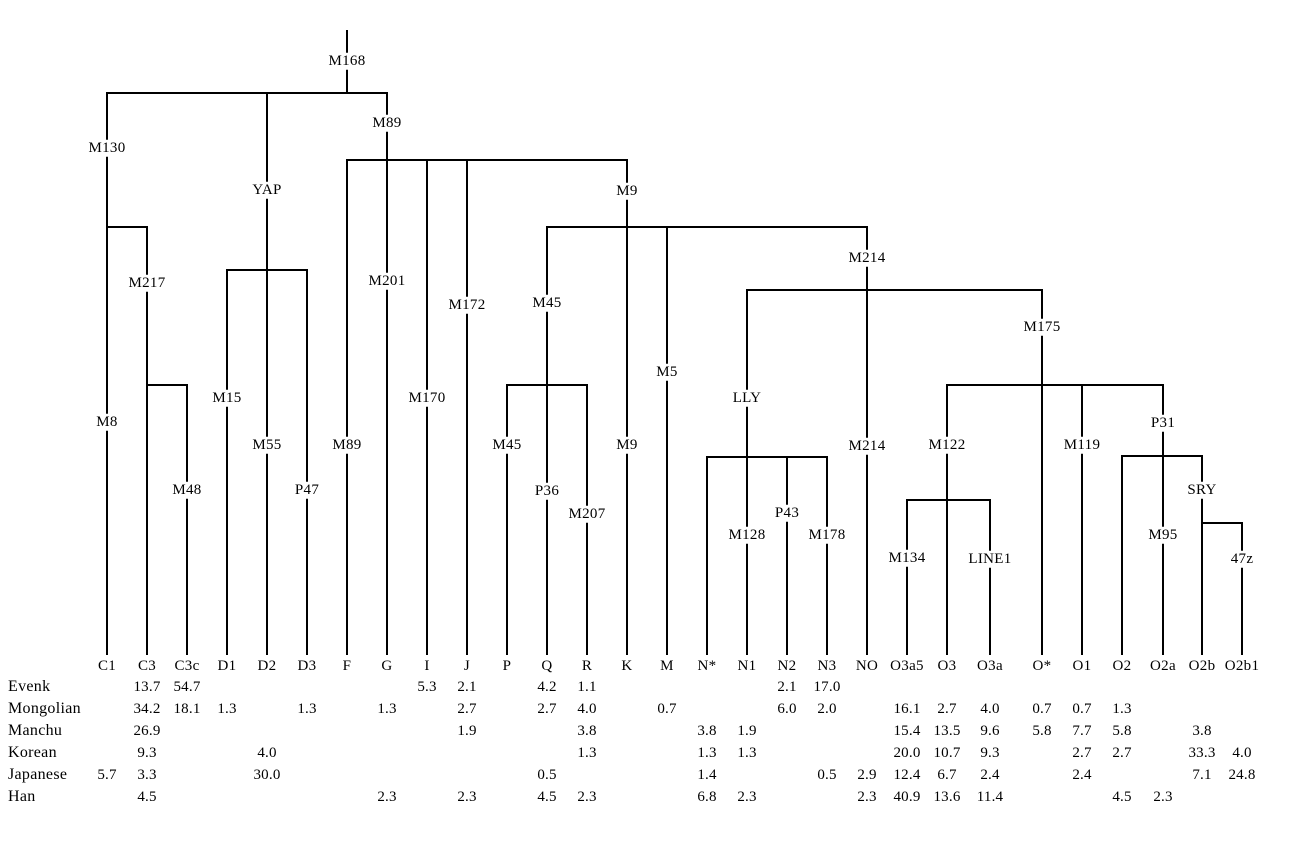 This screenshot has width=1294, height=842. Describe the element at coordinates (147, 730) in the screenshot. I see `frequency-value: 26.9` at that location.